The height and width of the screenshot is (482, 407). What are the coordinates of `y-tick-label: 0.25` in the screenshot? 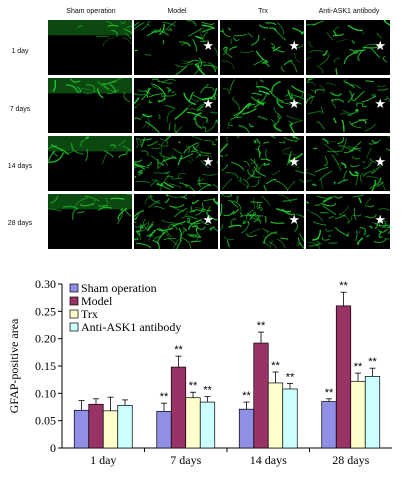 It's located at (45, 311).